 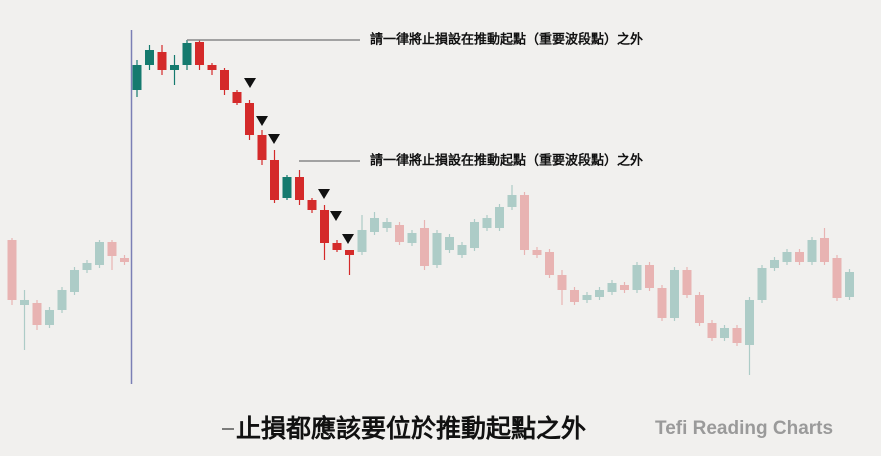 What do you see at coordinates (744, 428) in the screenshot?
I see `source: Tefi Reading Charts` at bounding box center [744, 428].